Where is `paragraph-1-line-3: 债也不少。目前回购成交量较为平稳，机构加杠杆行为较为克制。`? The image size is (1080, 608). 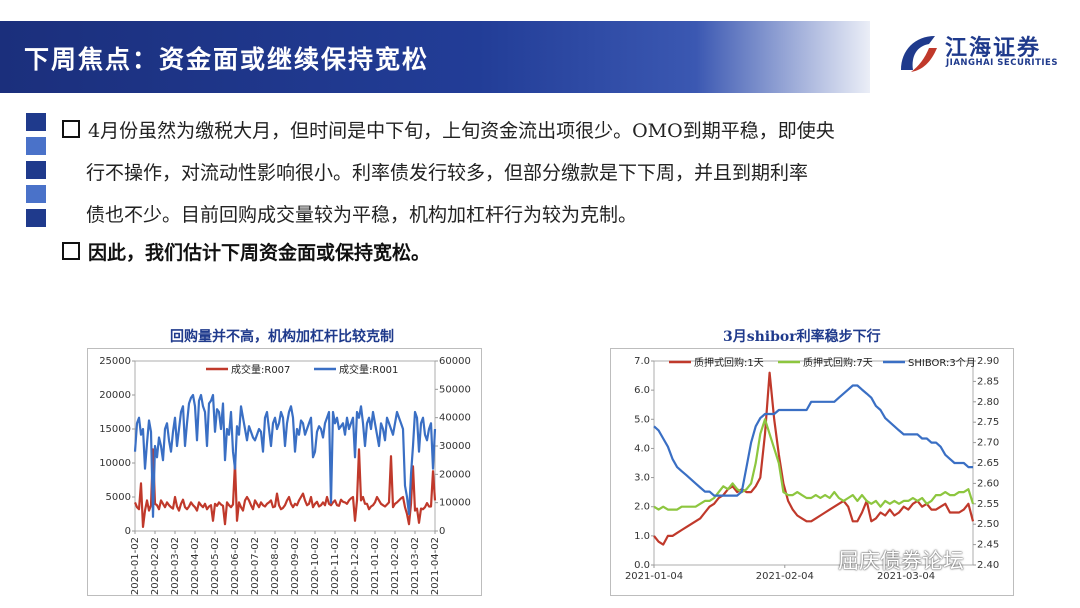
paragraph-1-line-3: 债也不少。目前回购成交量较为平稳，机构加杠杆行为较为克制。 is located at coordinates (362, 215).